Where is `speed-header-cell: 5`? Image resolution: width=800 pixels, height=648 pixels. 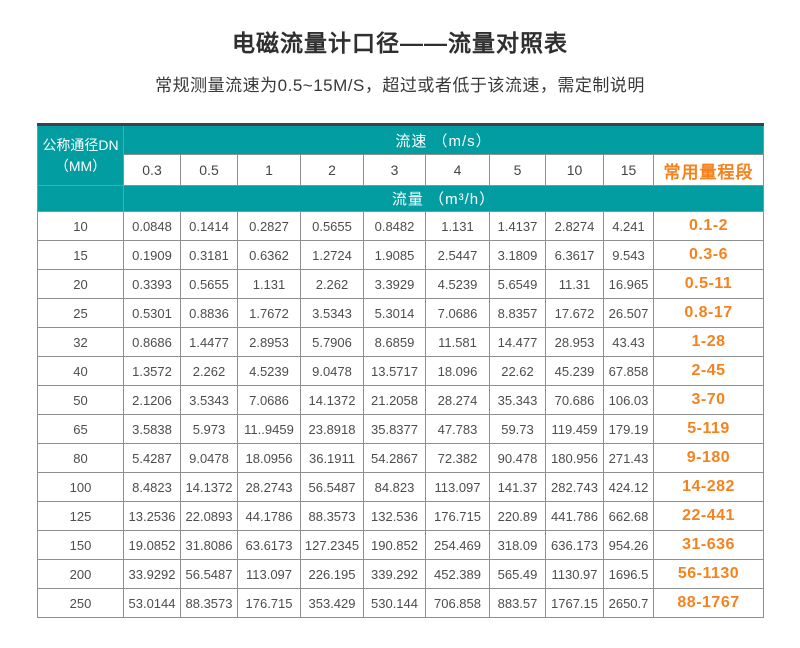 speed-header-cell: 5 is located at coordinates (517, 170).